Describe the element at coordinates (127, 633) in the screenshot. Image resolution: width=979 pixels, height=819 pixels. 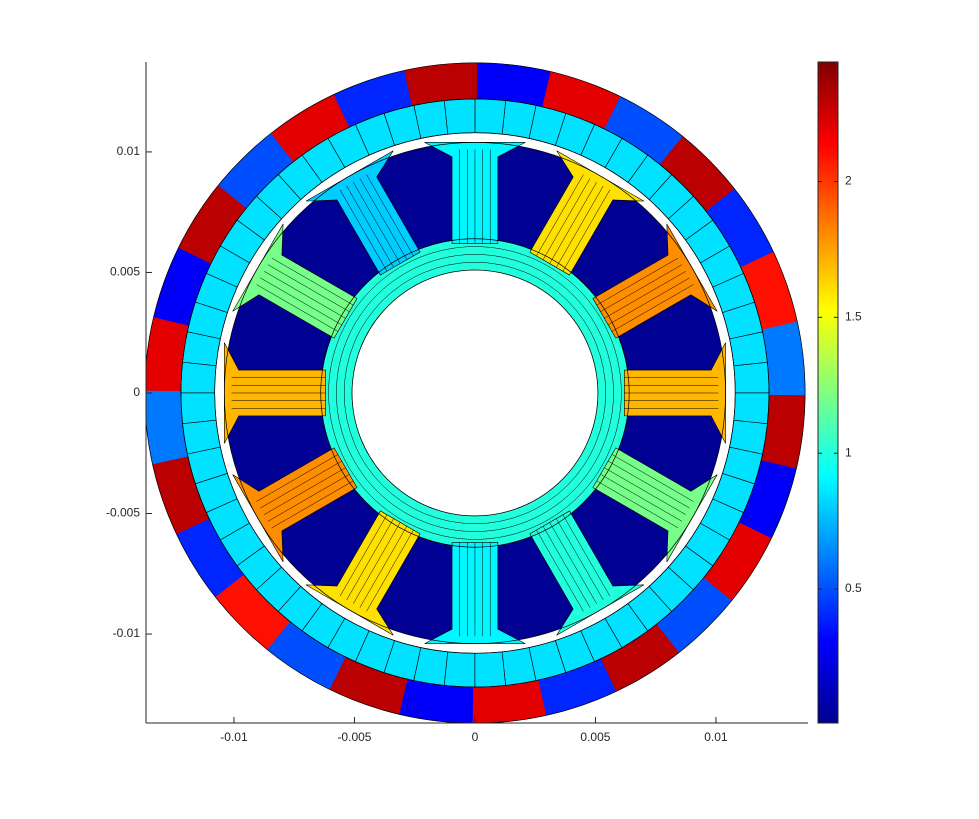
I see `y-tick-label: -0.01` at that location.